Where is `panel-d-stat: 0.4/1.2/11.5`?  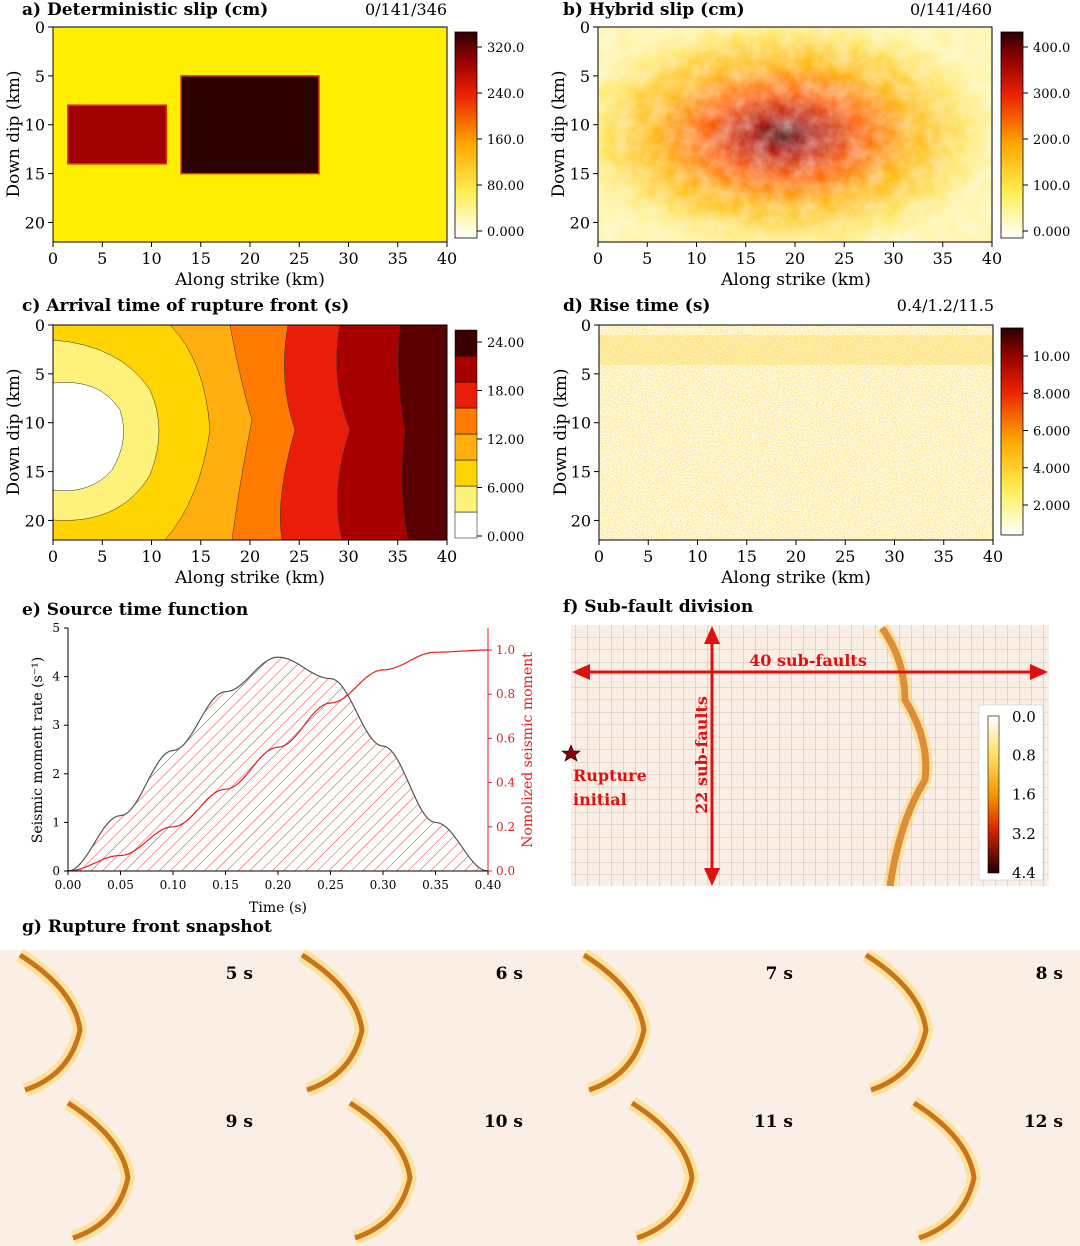
panel-d-stat: 0.4/1.2/11.5 is located at coordinates (945, 305).